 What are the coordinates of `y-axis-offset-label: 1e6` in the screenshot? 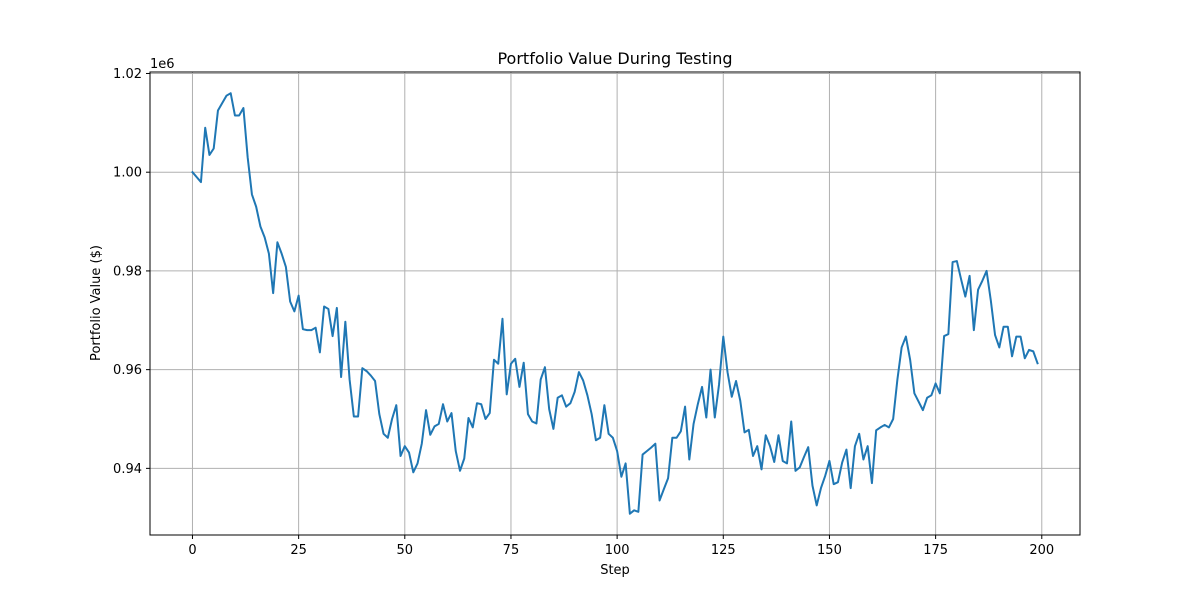 It's located at (162, 64).